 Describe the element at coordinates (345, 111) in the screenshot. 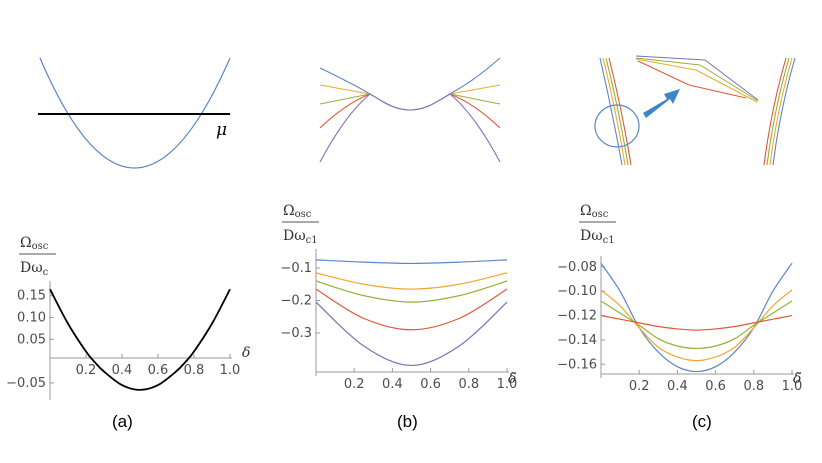

I see `branch-red-left` at that location.